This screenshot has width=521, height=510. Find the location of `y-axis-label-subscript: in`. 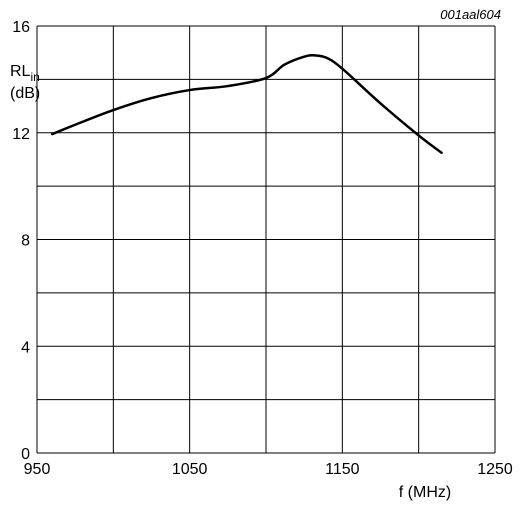

y-axis-label-subscript: in is located at coordinates (34, 77).